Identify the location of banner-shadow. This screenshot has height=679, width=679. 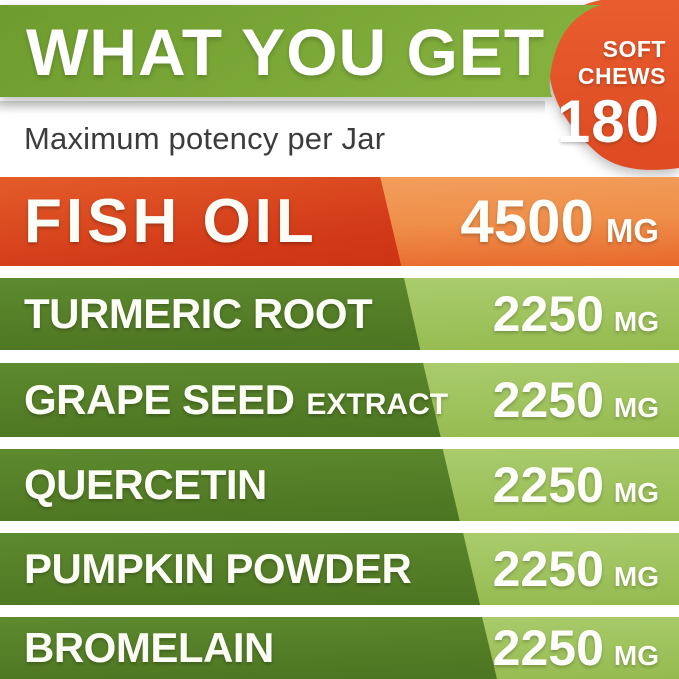
(272, 107).